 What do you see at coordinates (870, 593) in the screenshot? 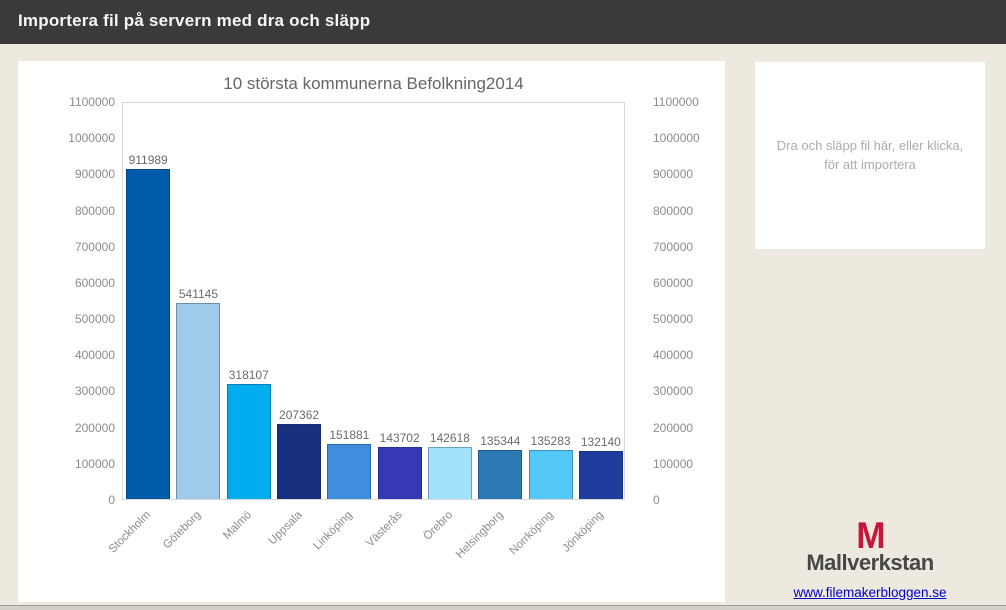
I see `filemakerbloggen-link: www.filemakerbloggen.se` at bounding box center [870, 593].